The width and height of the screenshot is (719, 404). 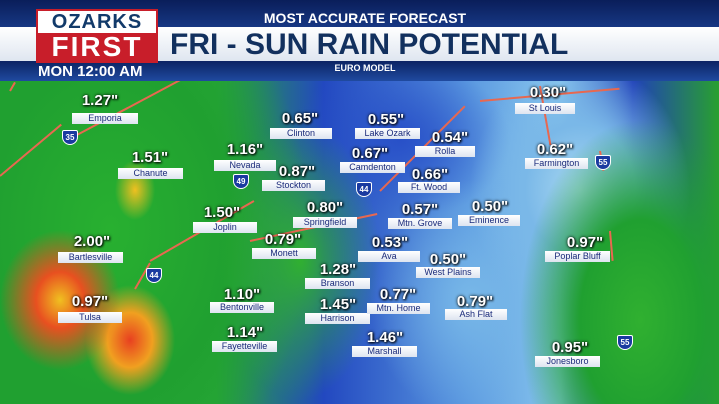 I want to click on logo-bottom-text: FIRST, so click(x=97, y=47).